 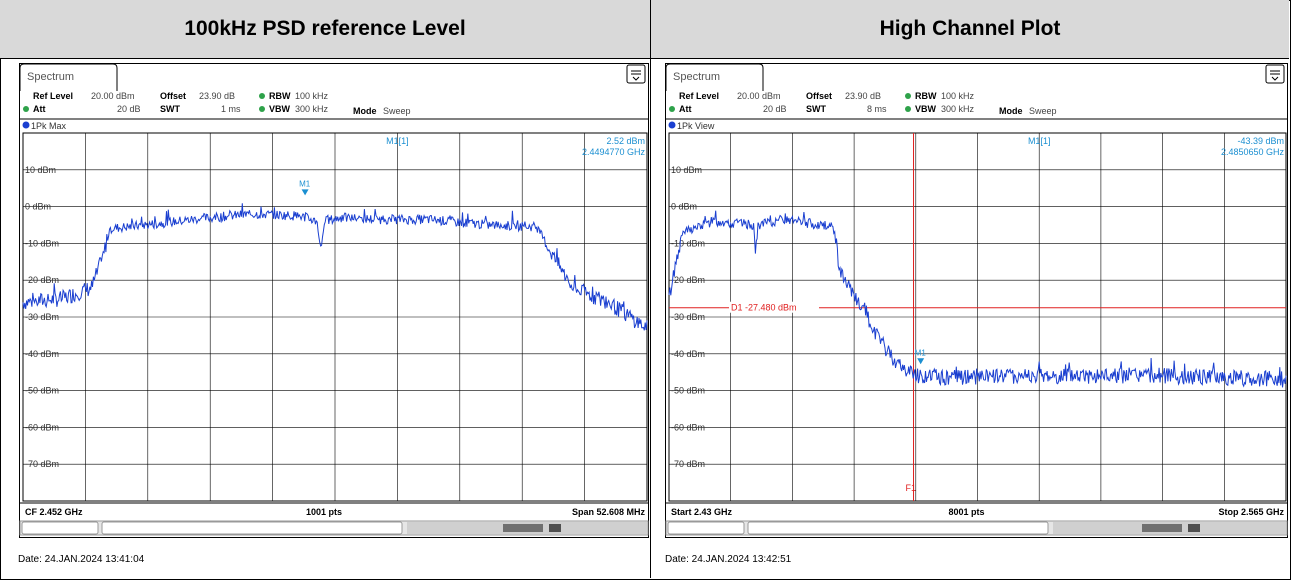 What do you see at coordinates (325, 29) in the screenshot?
I see `left-header: 100kHz PSD reference Level` at bounding box center [325, 29].